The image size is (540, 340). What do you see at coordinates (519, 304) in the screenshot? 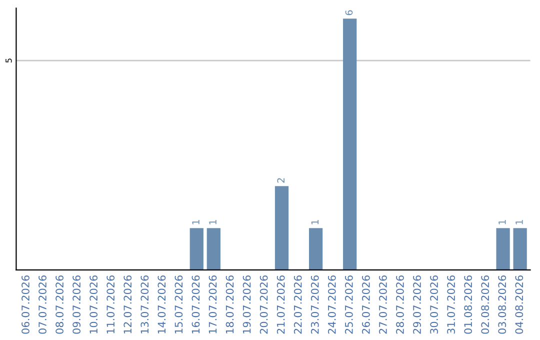
I see `x-tick-label: 04.08.2026` at bounding box center [519, 304].